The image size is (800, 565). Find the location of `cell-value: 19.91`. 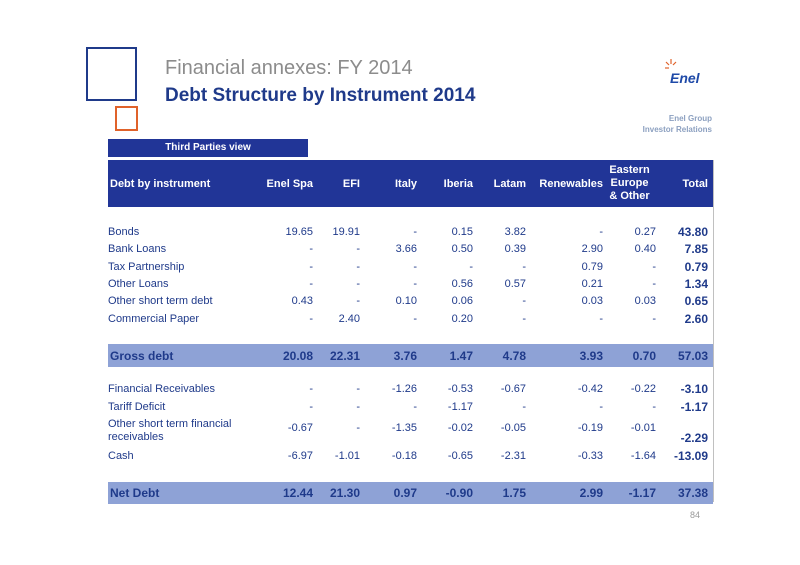

cell-value: 19.91 is located at coordinates (346, 231).